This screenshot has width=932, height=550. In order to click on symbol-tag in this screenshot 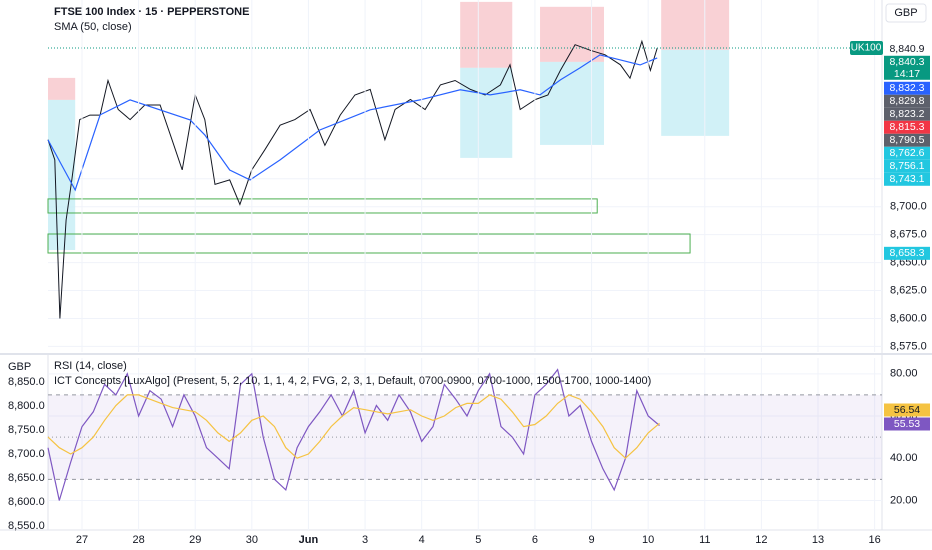, I will do `click(866, 48)`.